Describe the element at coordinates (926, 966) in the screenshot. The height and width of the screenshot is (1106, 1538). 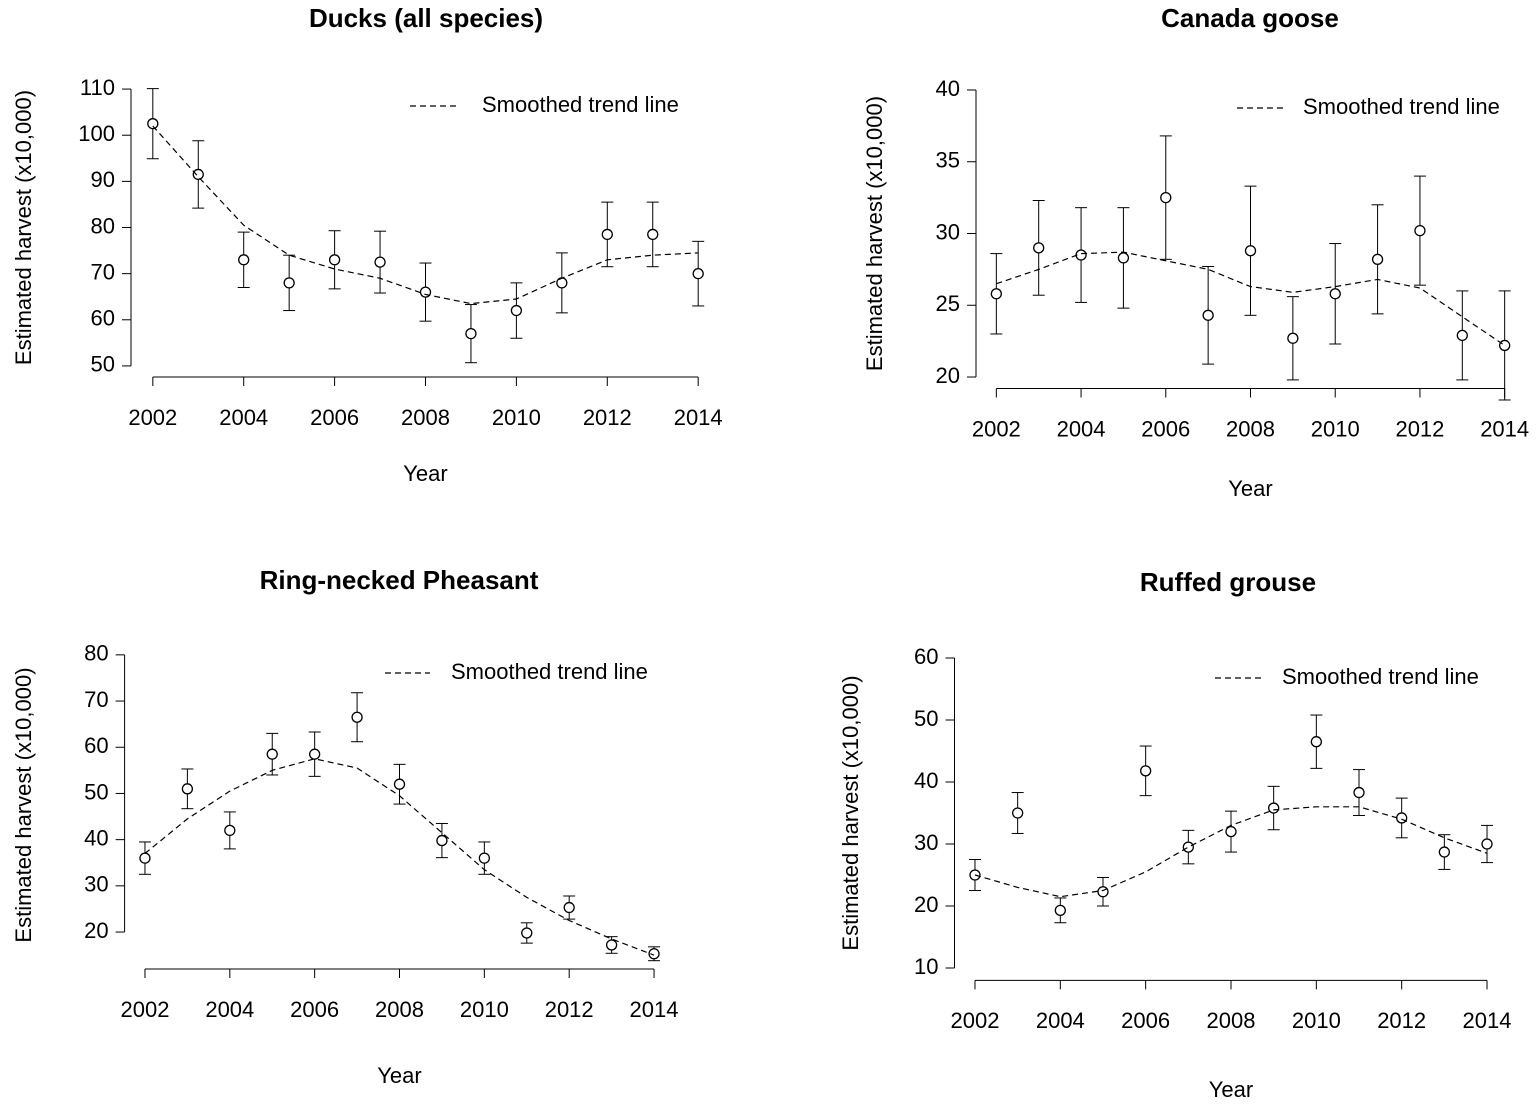
I see `y-tick-label: 10` at that location.